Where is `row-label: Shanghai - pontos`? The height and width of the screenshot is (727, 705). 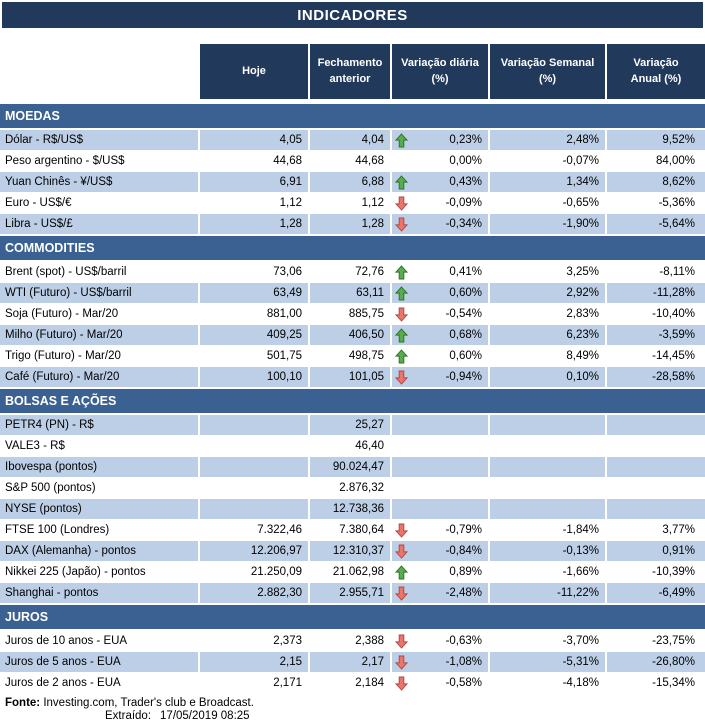 row-label: Shanghai - pontos is located at coordinates (100, 593).